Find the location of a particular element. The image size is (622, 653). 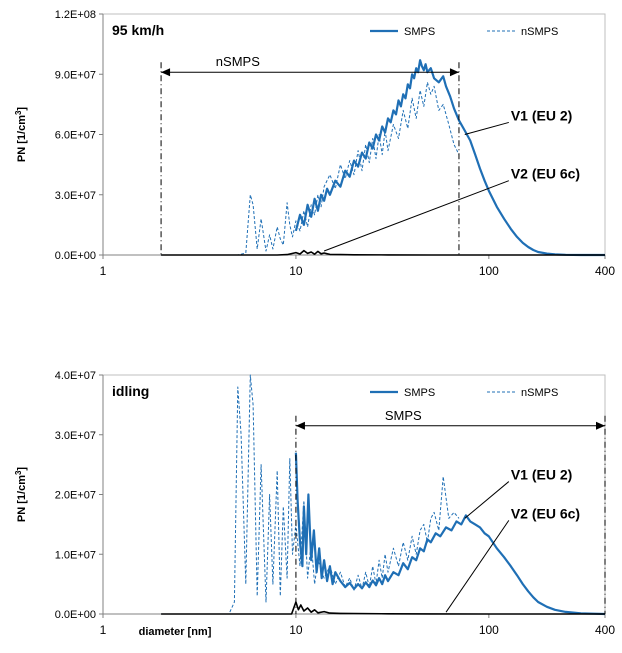

y-tick-label: 2.0E+07 is located at coordinates (75, 496).